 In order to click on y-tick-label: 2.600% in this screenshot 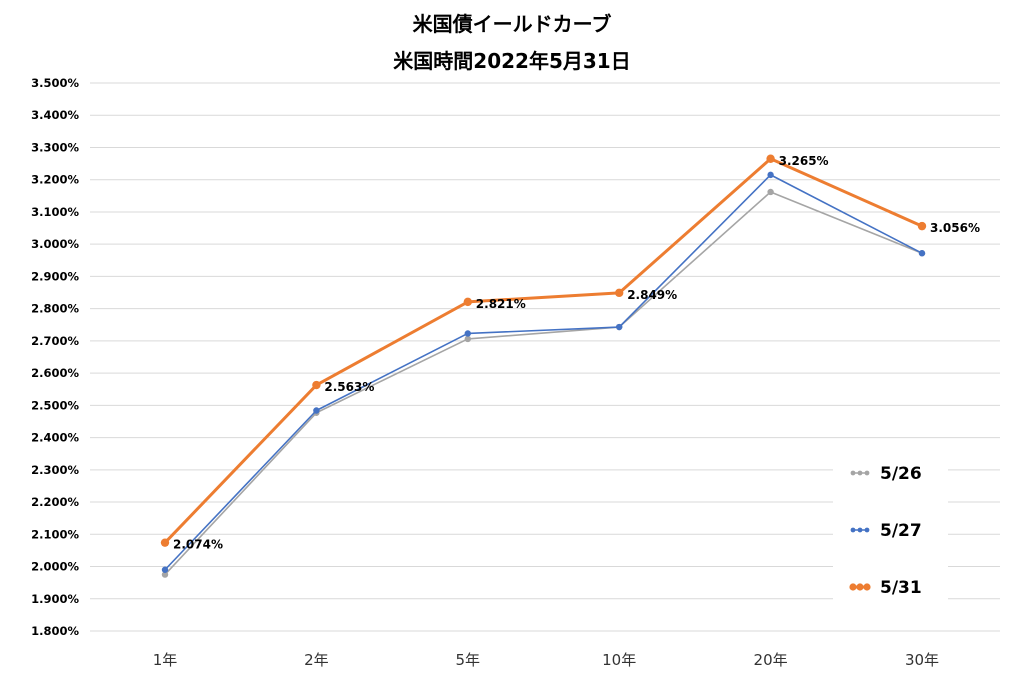, I will do `click(55, 373)`.